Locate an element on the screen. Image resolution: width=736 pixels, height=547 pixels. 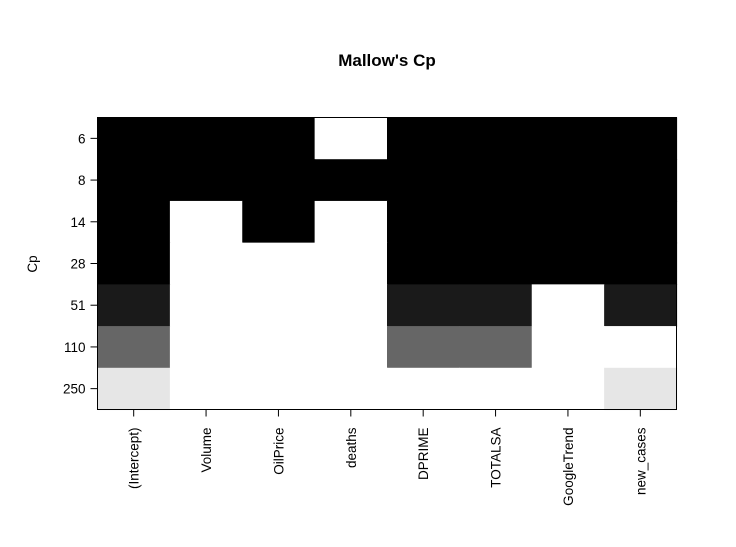
x-tick-label: TOTALSA is located at coordinates (496, 458).